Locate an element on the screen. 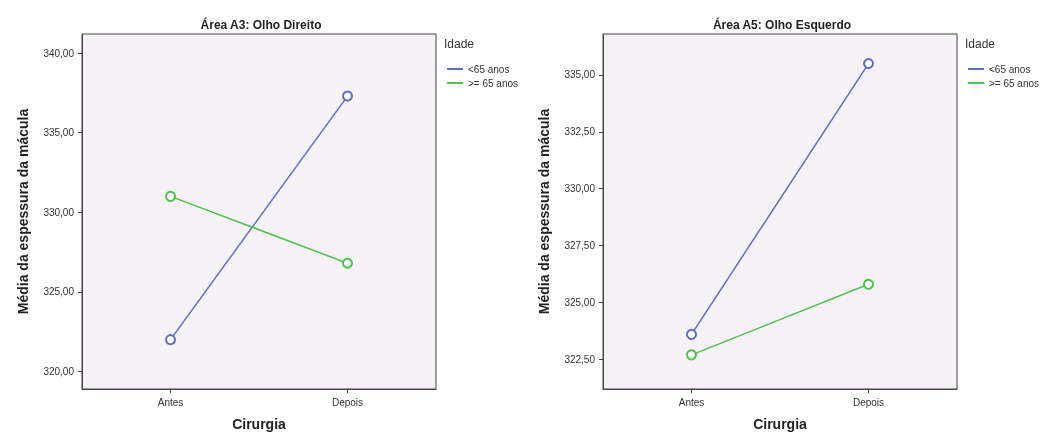 The image size is (1058, 444). y-tick-label: 322,50 is located at coordinates (580, 359).